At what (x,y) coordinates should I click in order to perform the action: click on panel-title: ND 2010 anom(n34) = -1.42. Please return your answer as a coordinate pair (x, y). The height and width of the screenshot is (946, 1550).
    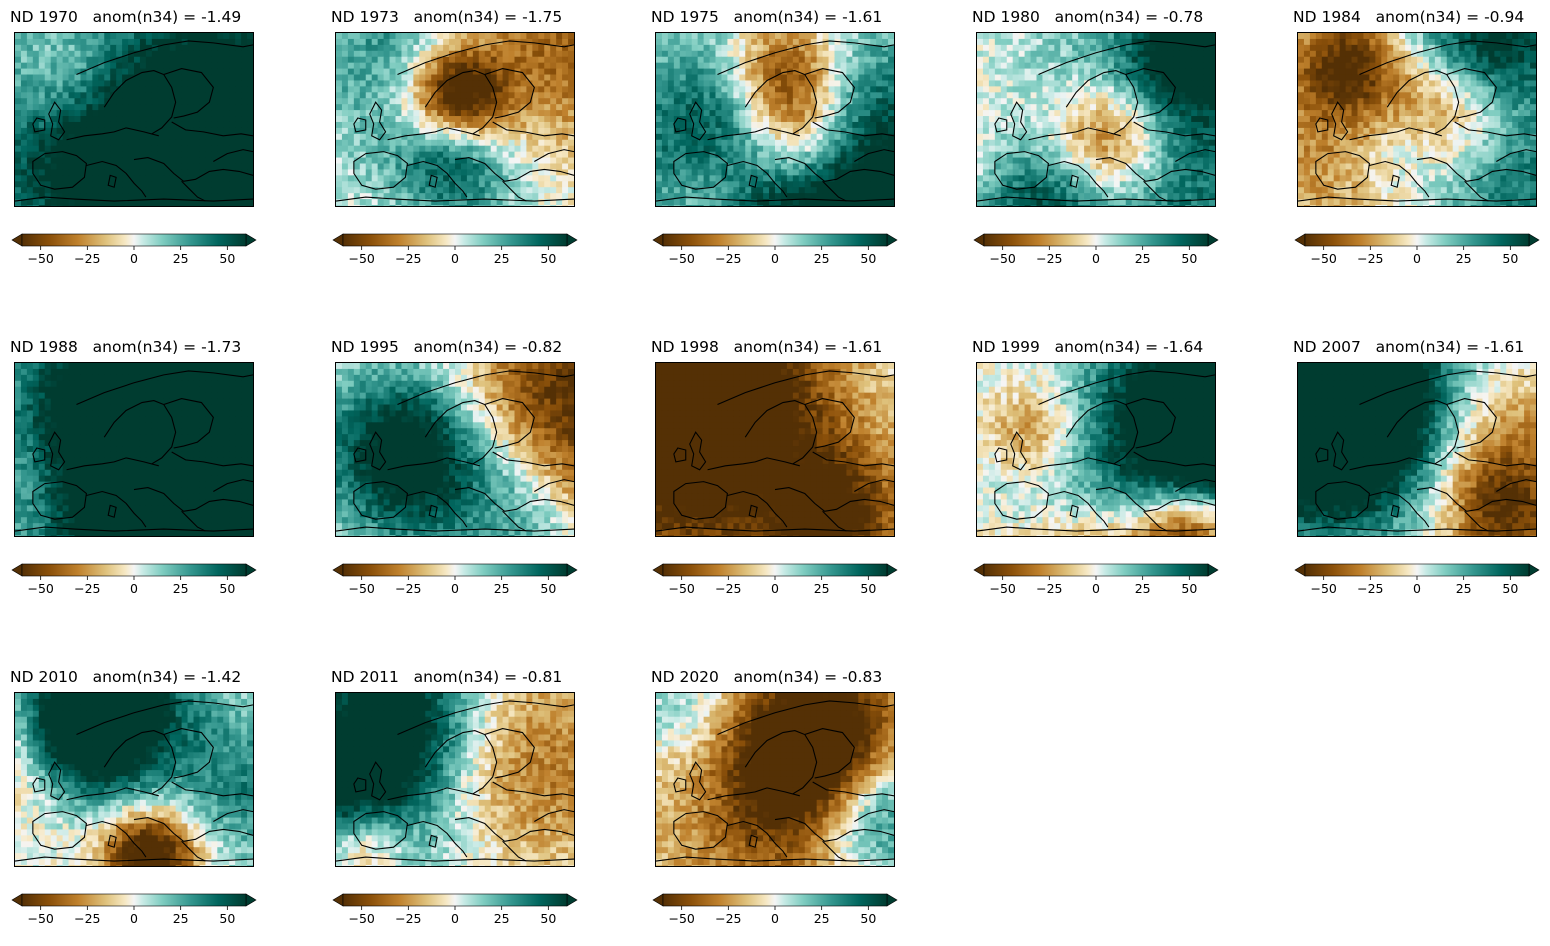
    Looking at the image, I should click on (126, 677).